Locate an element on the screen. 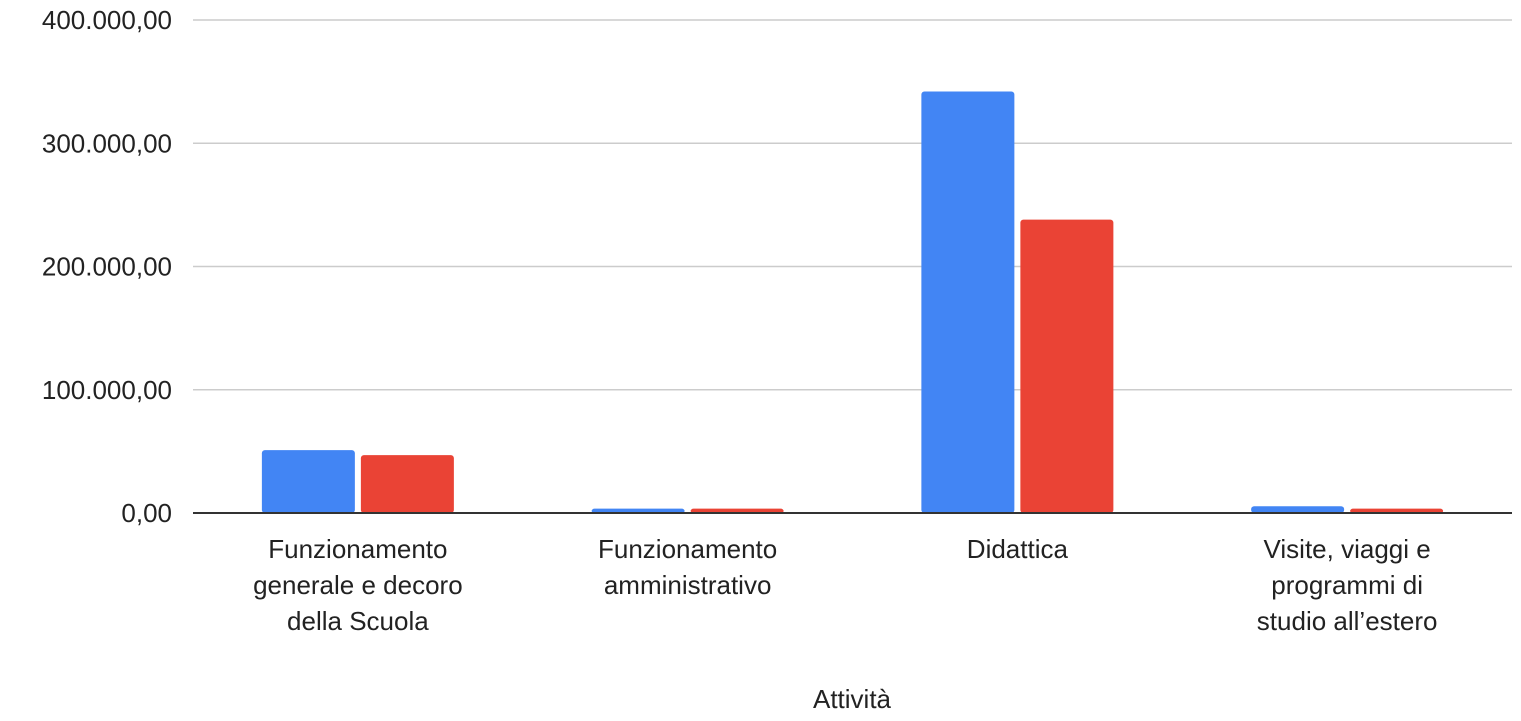 The width and height of the screenshot is (1521, 721). x-category-label: Didattica is located at coordinates (1018, 549).